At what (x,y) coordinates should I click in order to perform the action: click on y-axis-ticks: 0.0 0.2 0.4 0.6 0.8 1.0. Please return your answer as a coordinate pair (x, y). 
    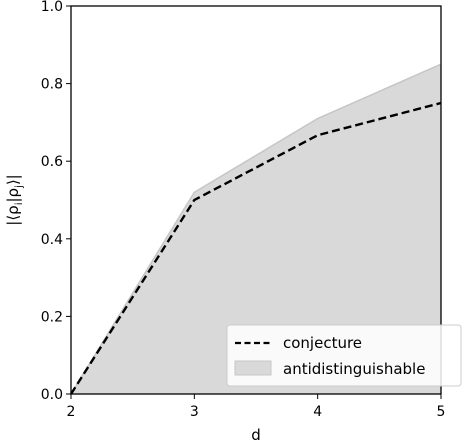
    Looking at the image, I should click on (56, 201).